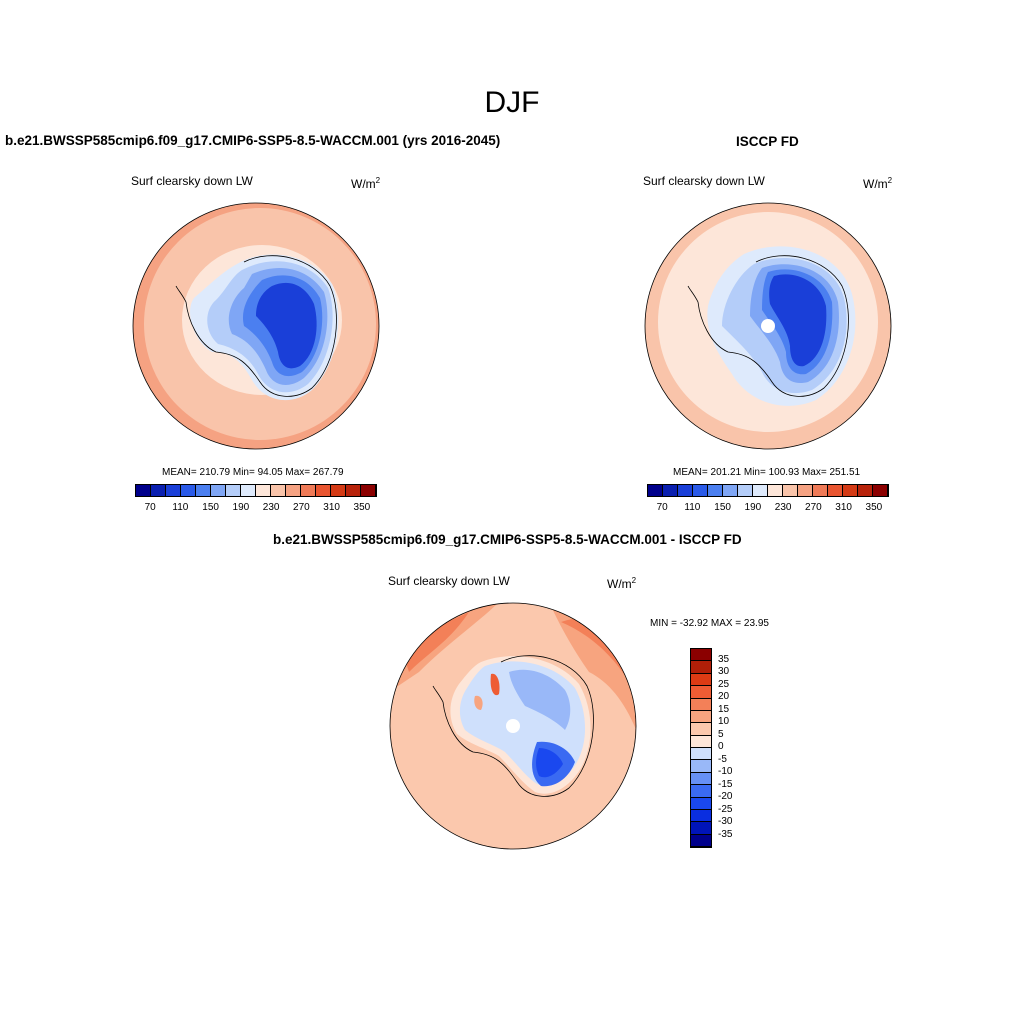  I want to click on colorbar-tick-label: -15, so click(725, 784).